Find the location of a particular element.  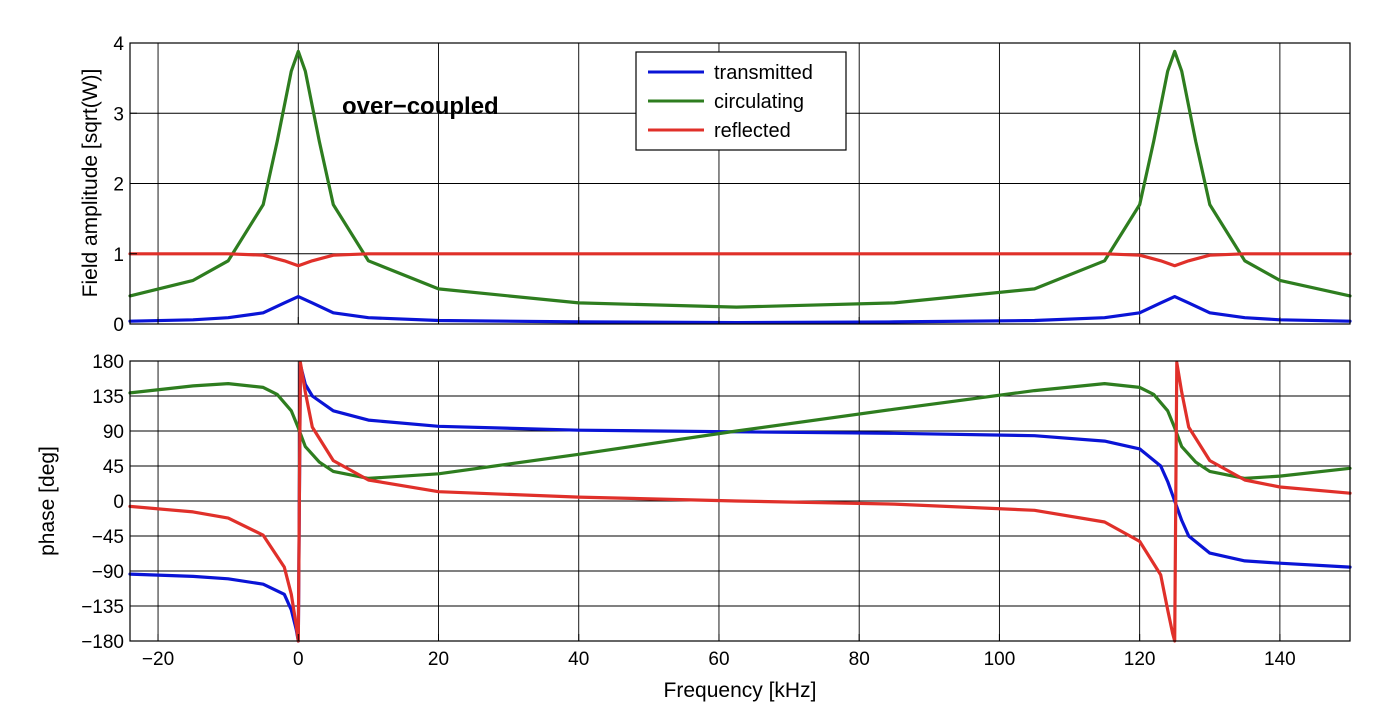

amplitude-y-tick-label: 4 is located at coordinates (118, 44).